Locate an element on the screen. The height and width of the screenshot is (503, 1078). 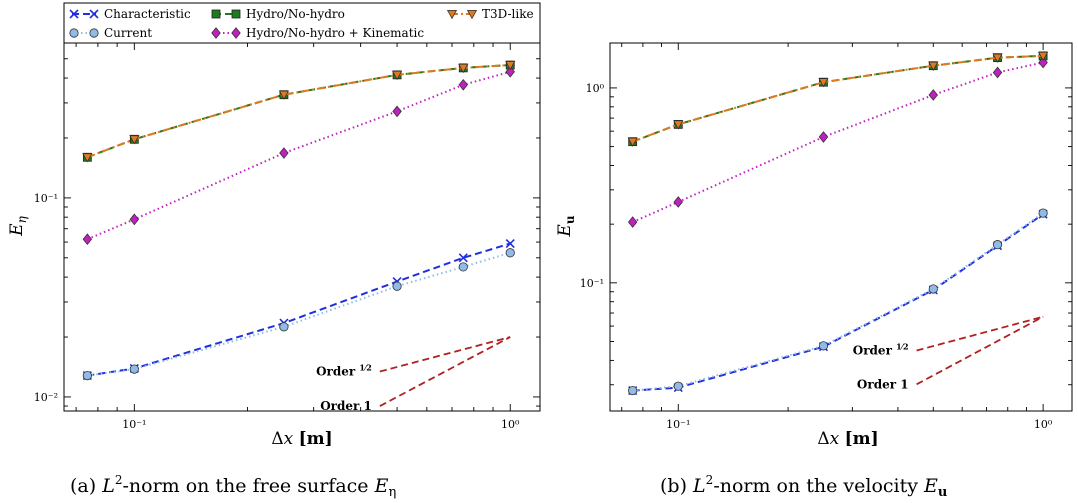
legend-label-hydro-no-hydro: Hydro/No-hydro is located at coordinates (295, 14).